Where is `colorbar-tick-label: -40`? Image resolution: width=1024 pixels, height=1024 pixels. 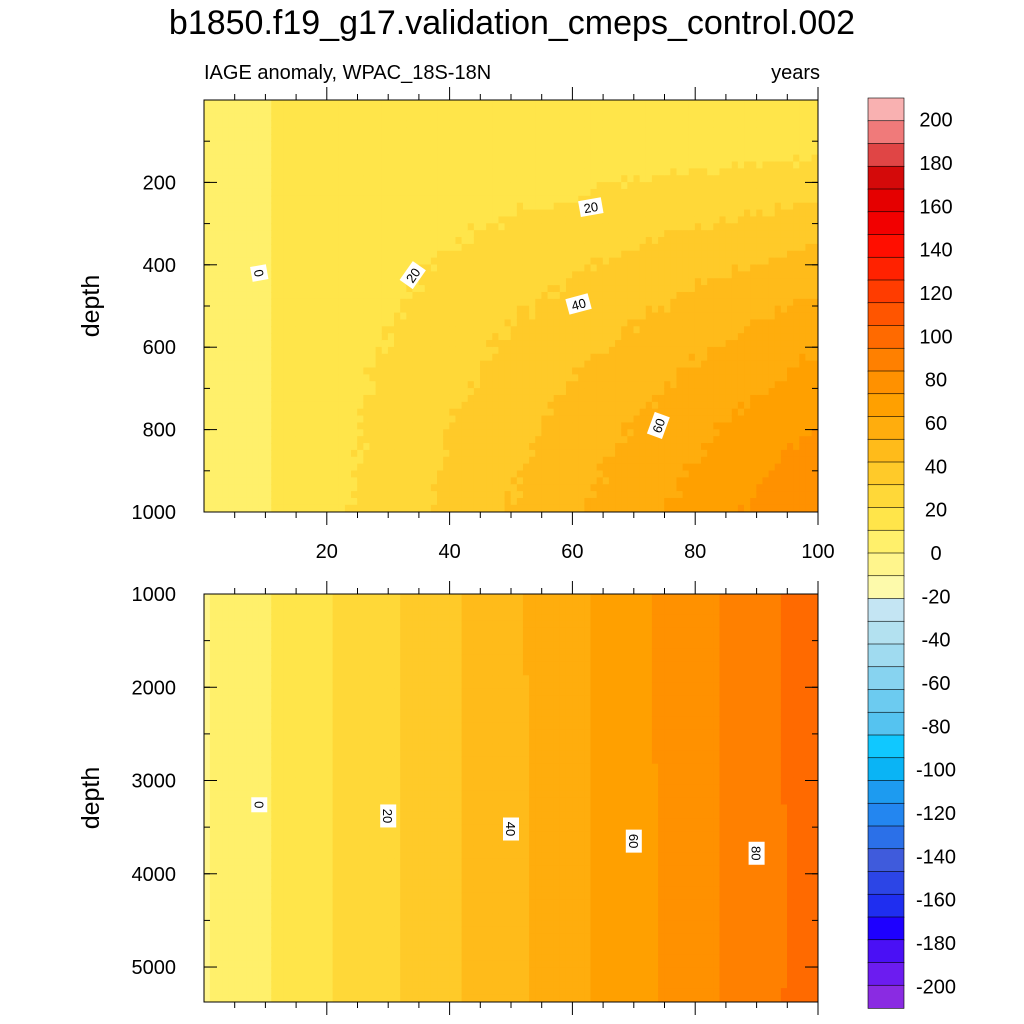
colorbar-tick-label: -40 is located at coordinates (936, 641).